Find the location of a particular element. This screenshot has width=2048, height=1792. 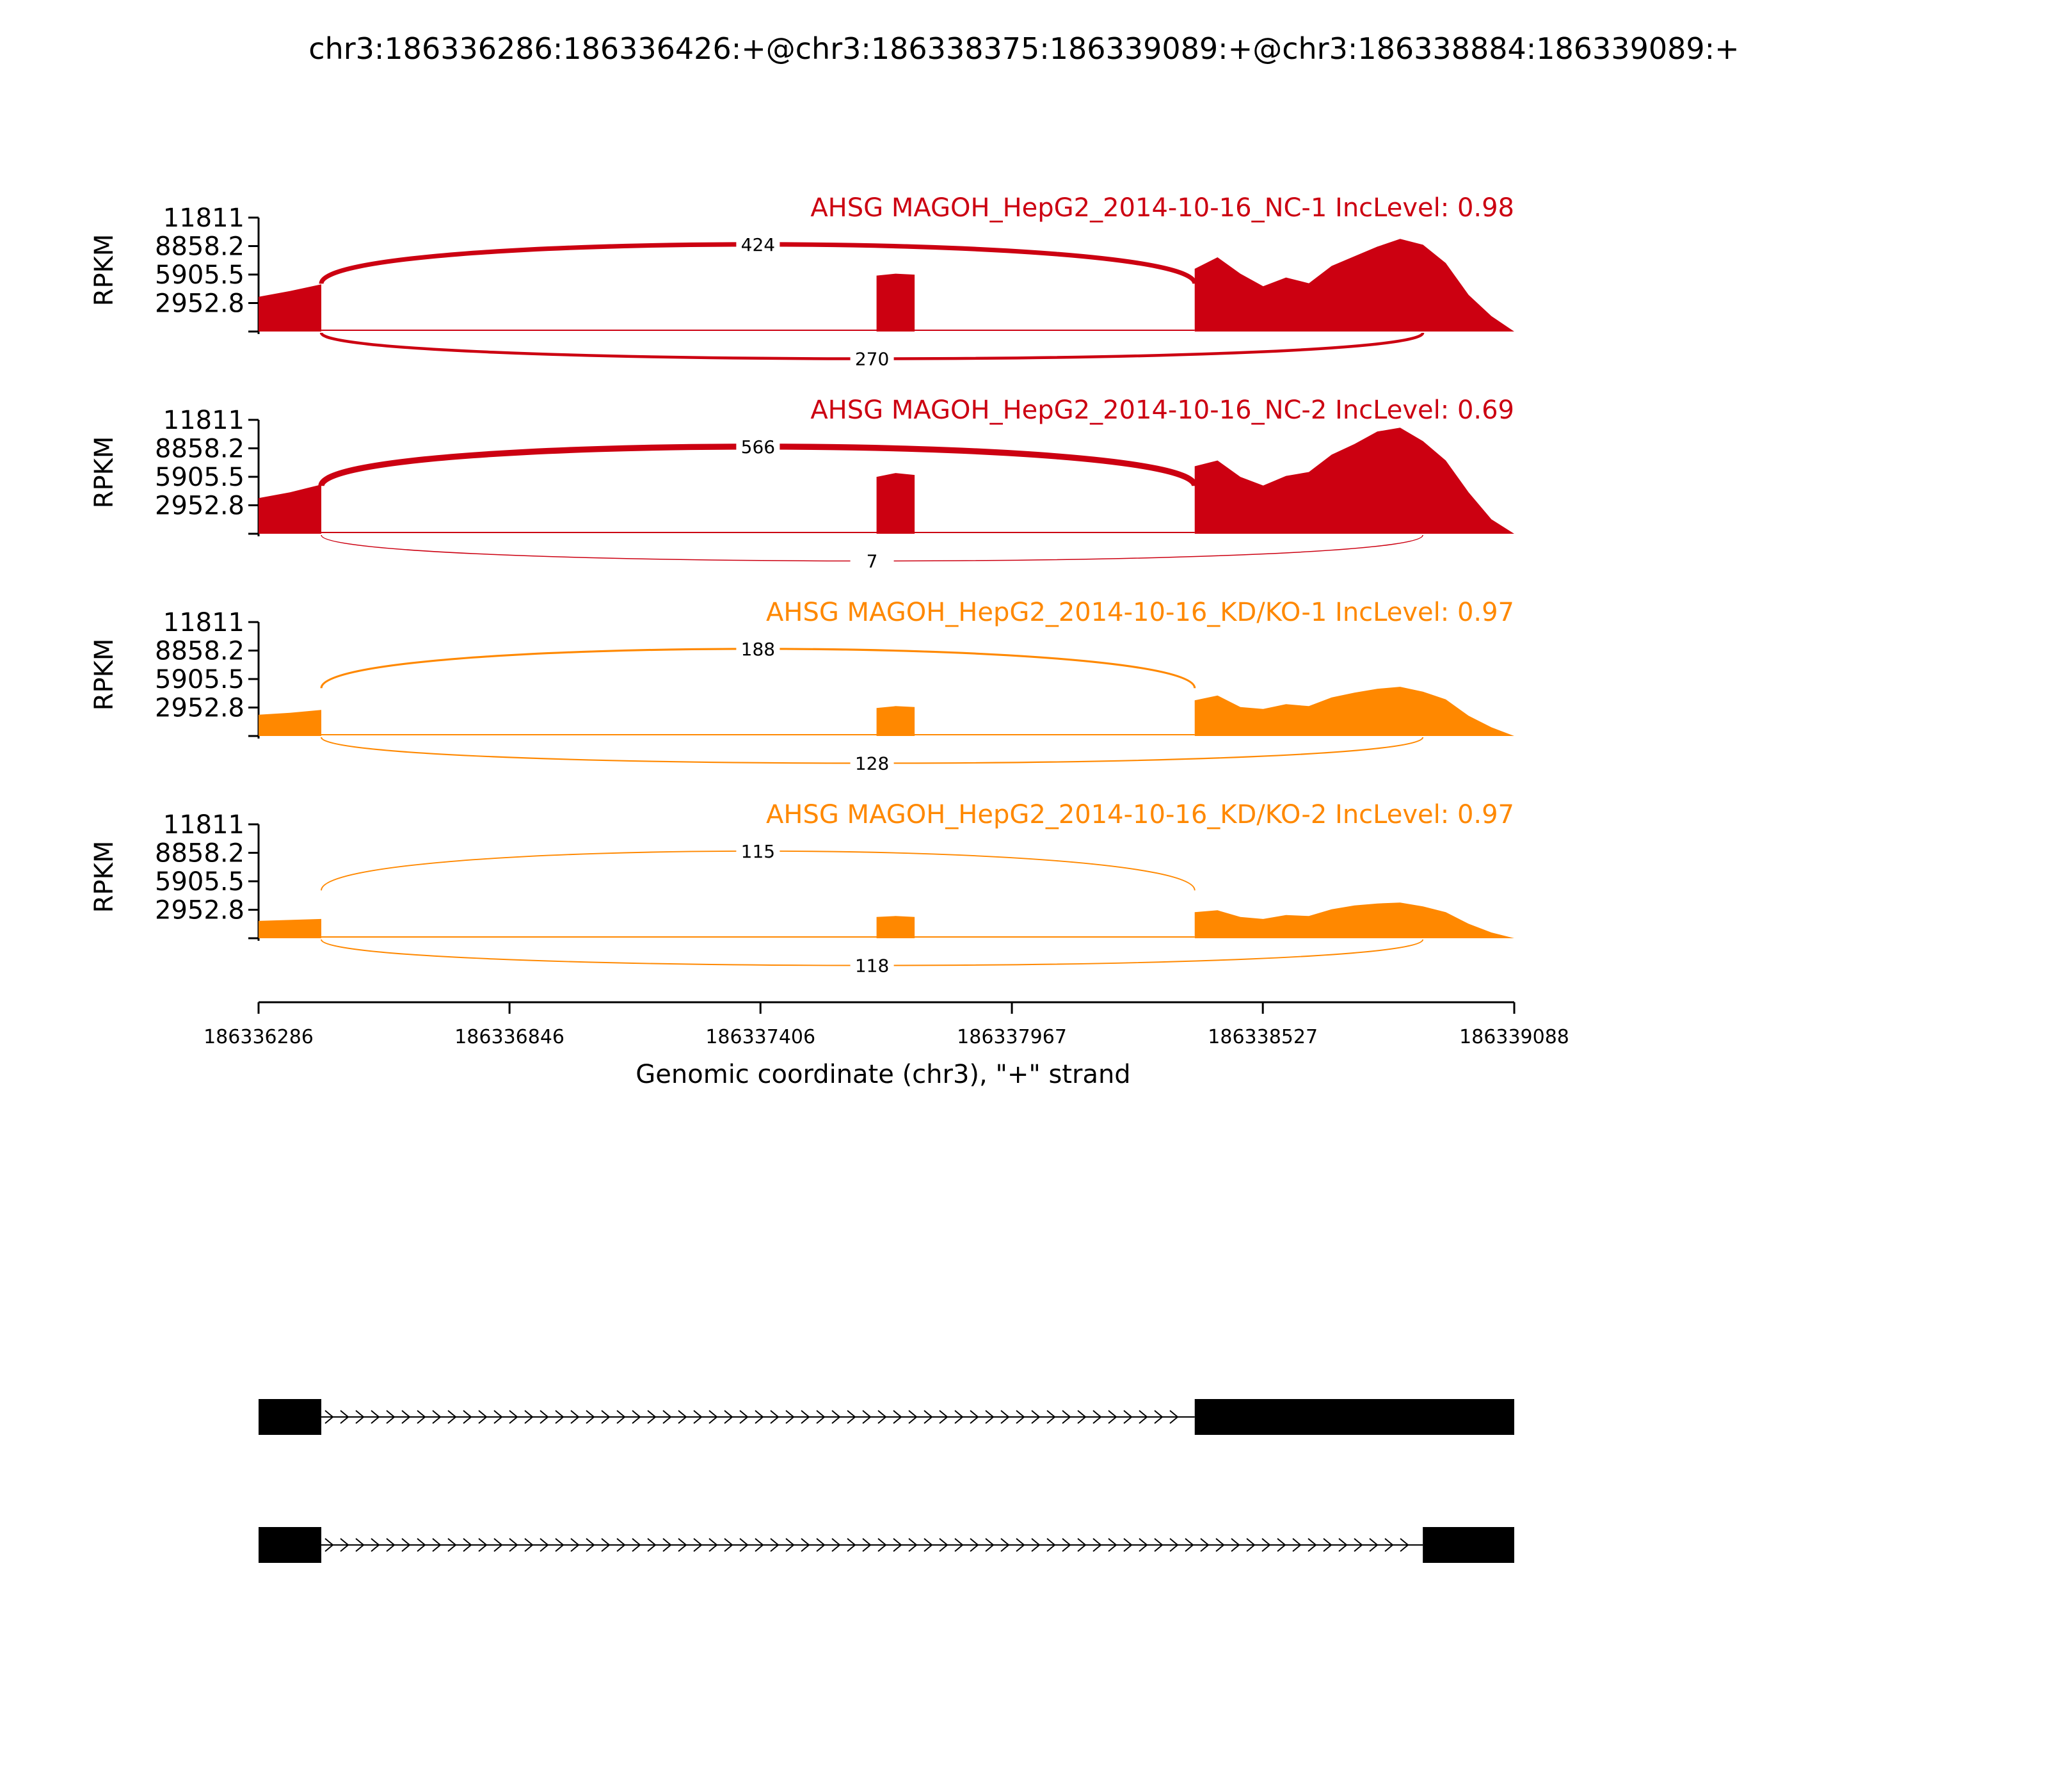

junction-label: 270 is located at coordinates (872, 359).